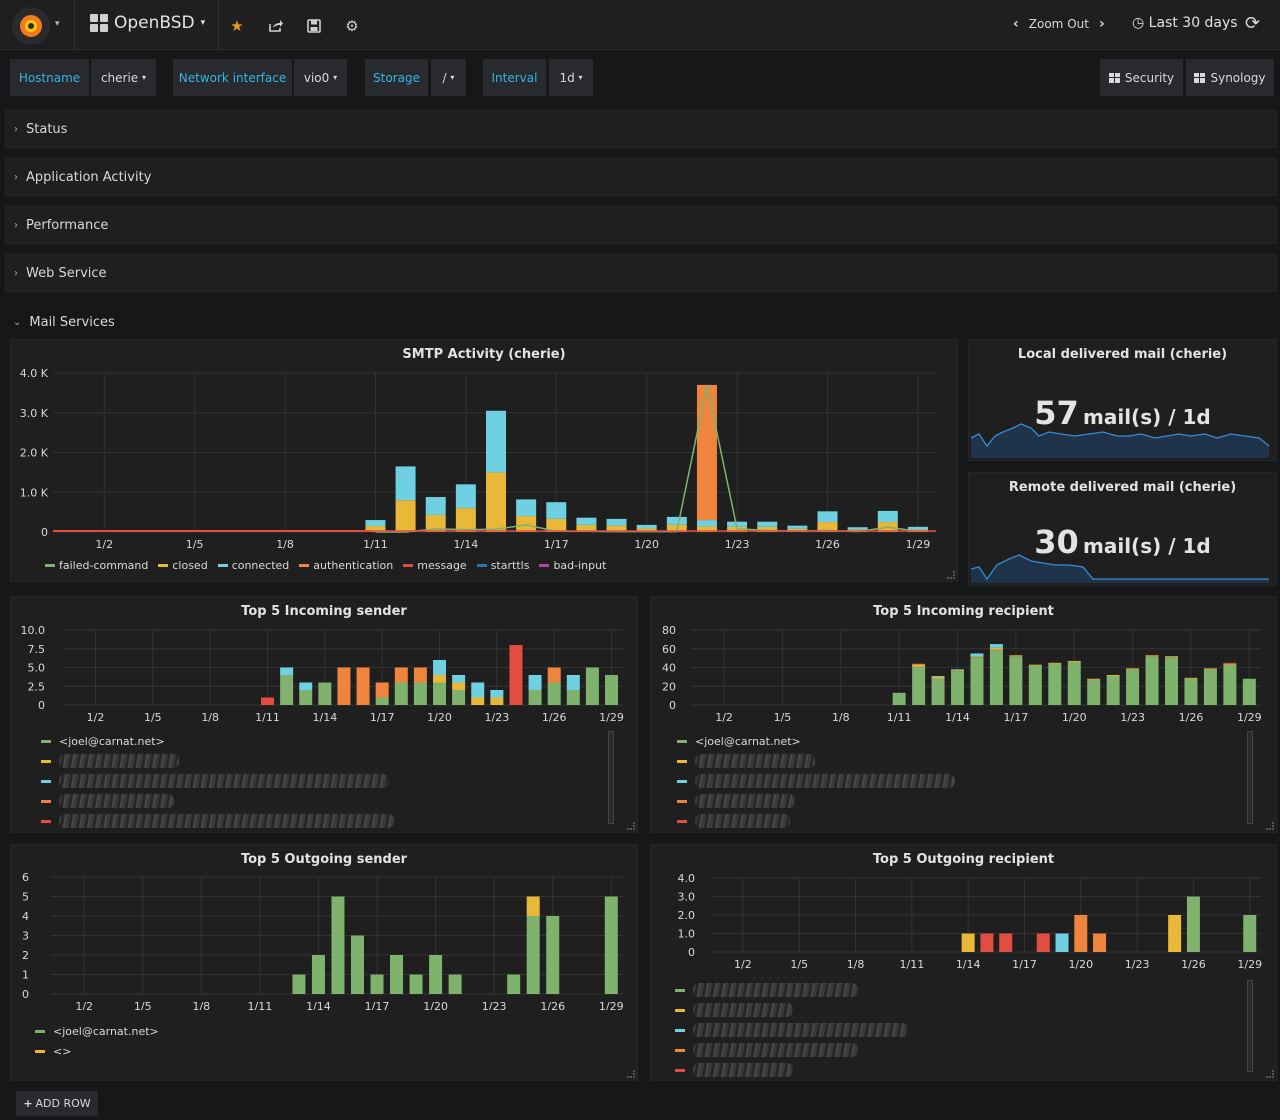 The width and height of the screenshot is (1280, 1120). I want to click on legend-item: starttls, so click(502, 565).